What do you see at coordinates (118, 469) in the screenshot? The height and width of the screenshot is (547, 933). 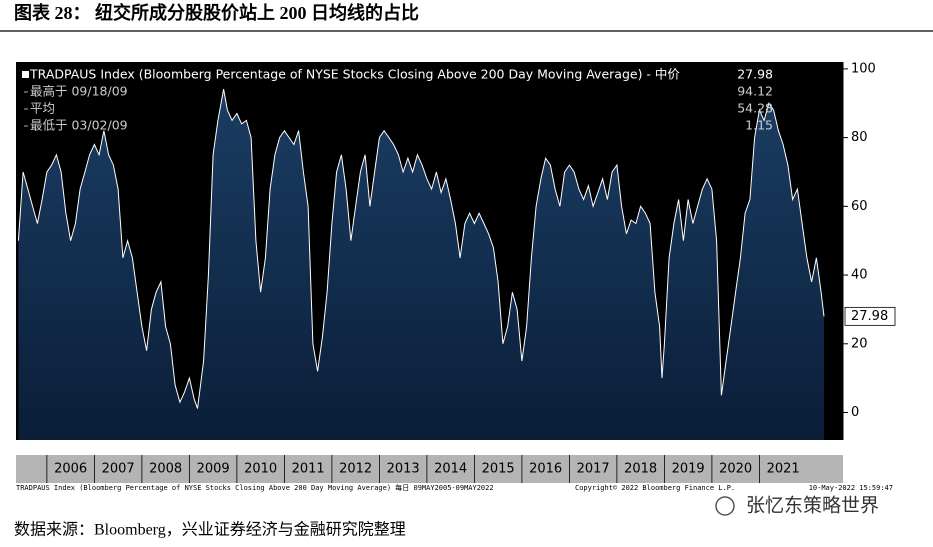 I see `x-tick-label: 2007` at bounding box center [118, 469].